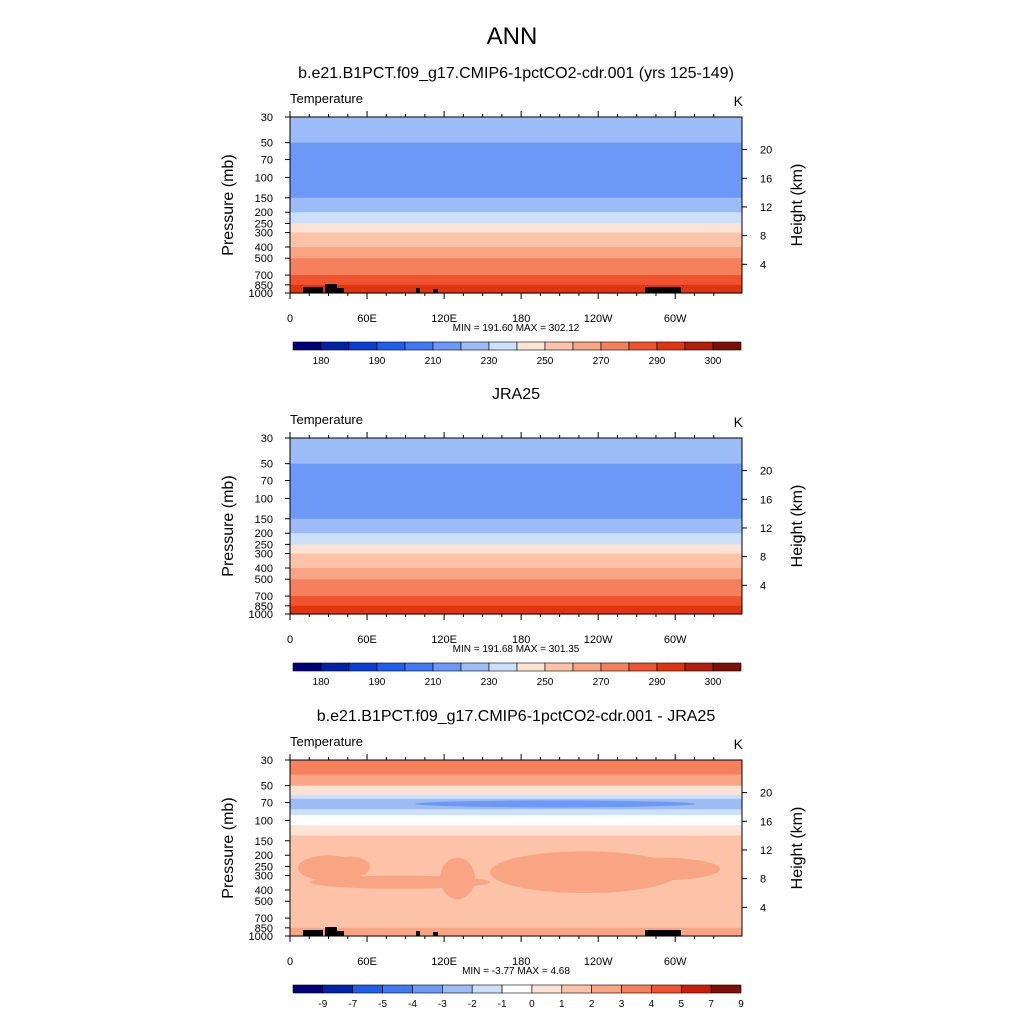 This screenshot has height=1029, width=1024. What do you see at coordinates (545, 361) in the screenshot?
I see `colorbar-label: 250` at bounding box center [545, 361].